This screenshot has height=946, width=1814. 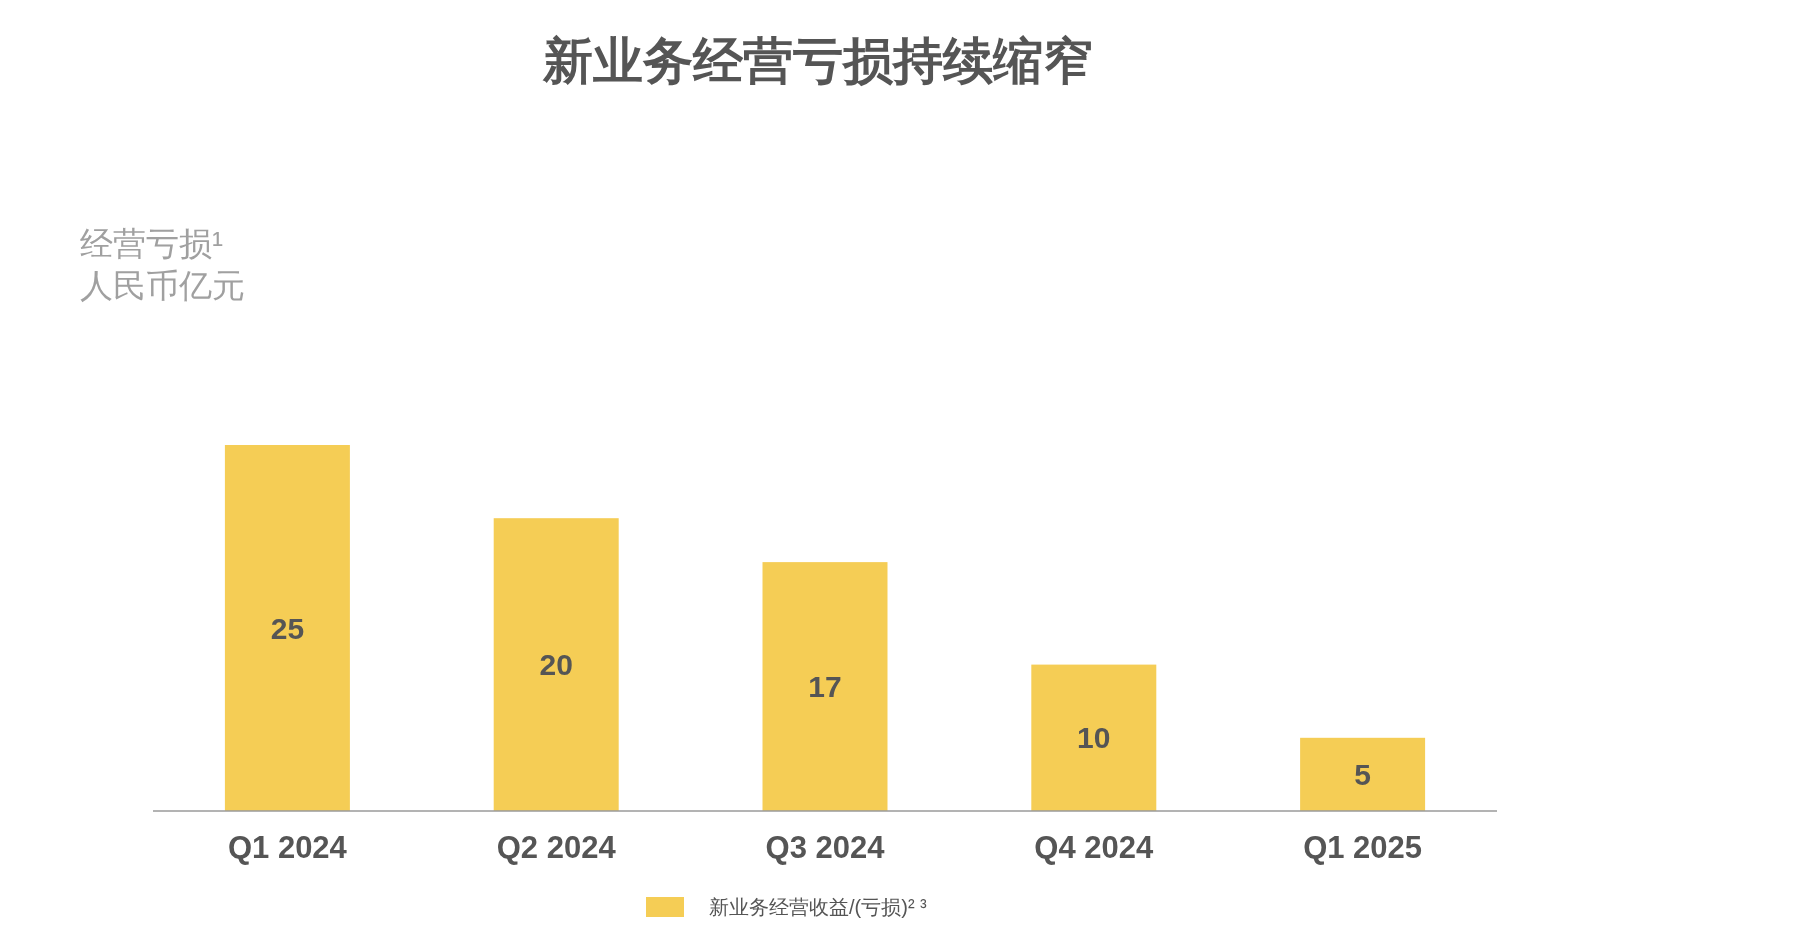 What do you see at coordinates (556, 847) in the screenshot?
I see `x-tick-label: Q2 2024` at bounding box center [556, 847].